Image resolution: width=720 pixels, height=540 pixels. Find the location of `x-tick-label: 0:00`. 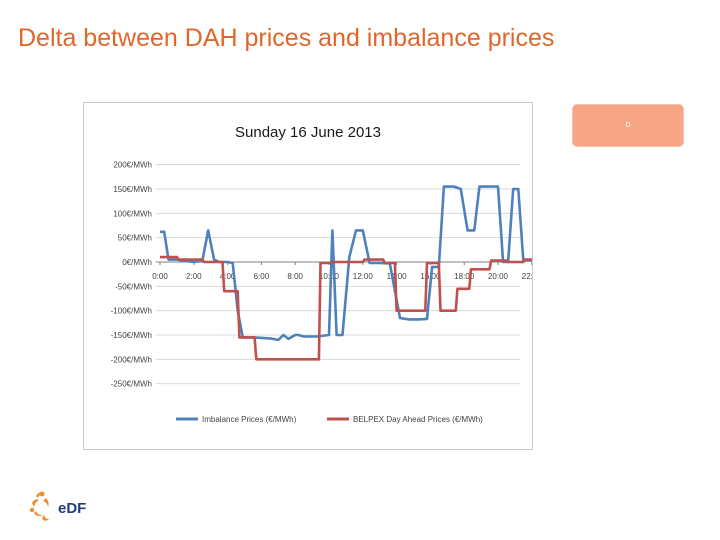

x-tick-label: 0:00 is located at coordinates (160, 276).